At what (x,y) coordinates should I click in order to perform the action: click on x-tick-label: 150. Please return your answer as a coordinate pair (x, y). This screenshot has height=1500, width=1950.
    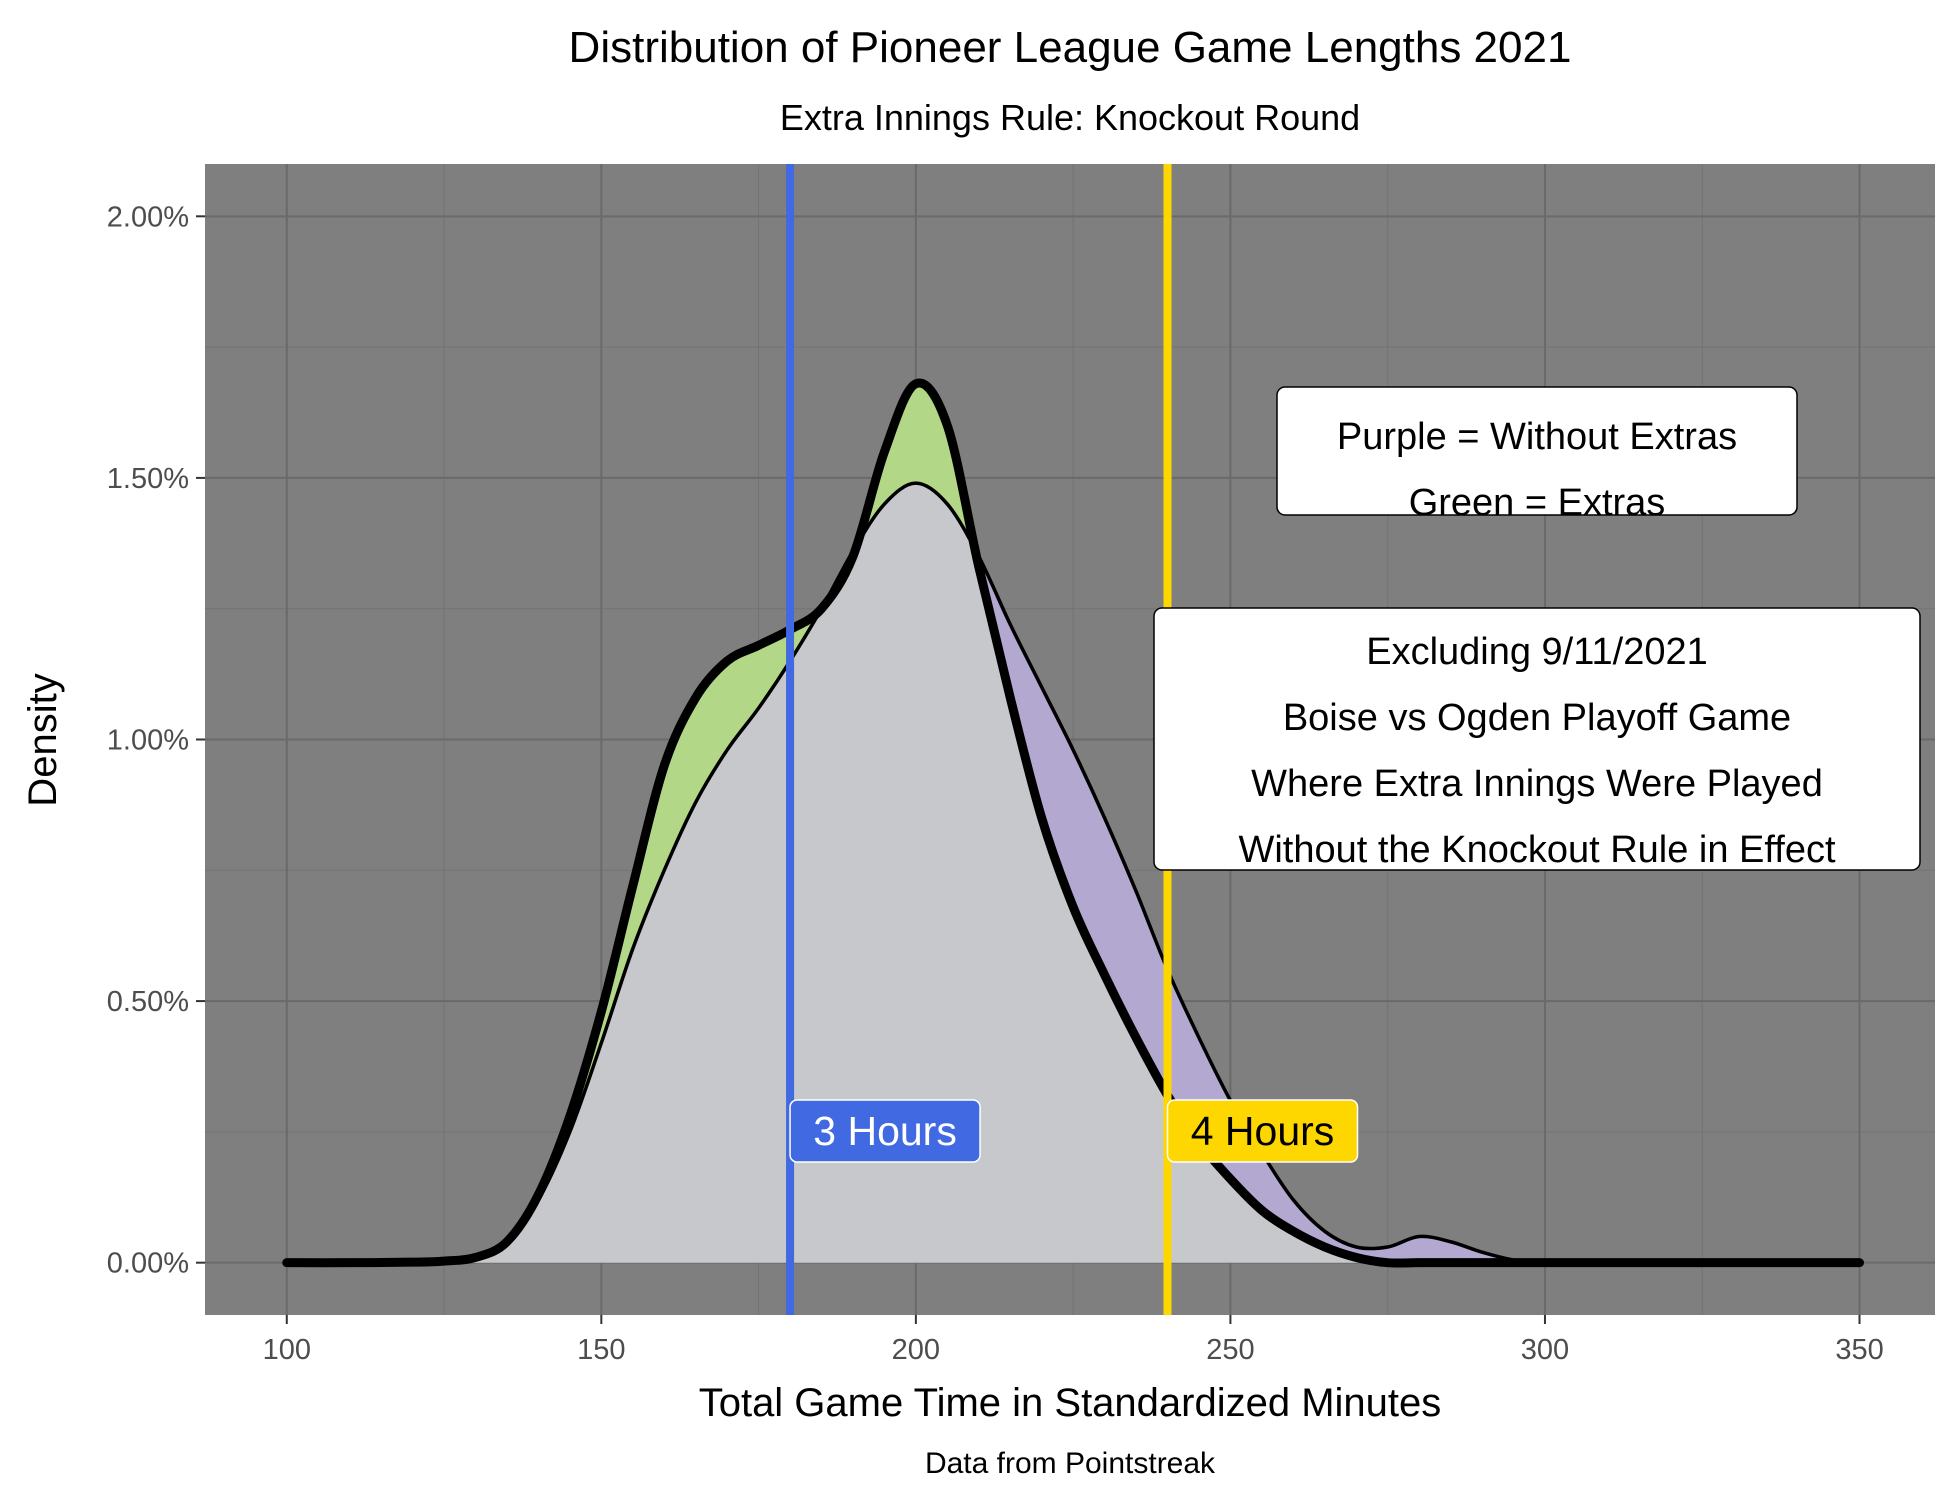
    Looking at the image, I should click on (601, 1350).